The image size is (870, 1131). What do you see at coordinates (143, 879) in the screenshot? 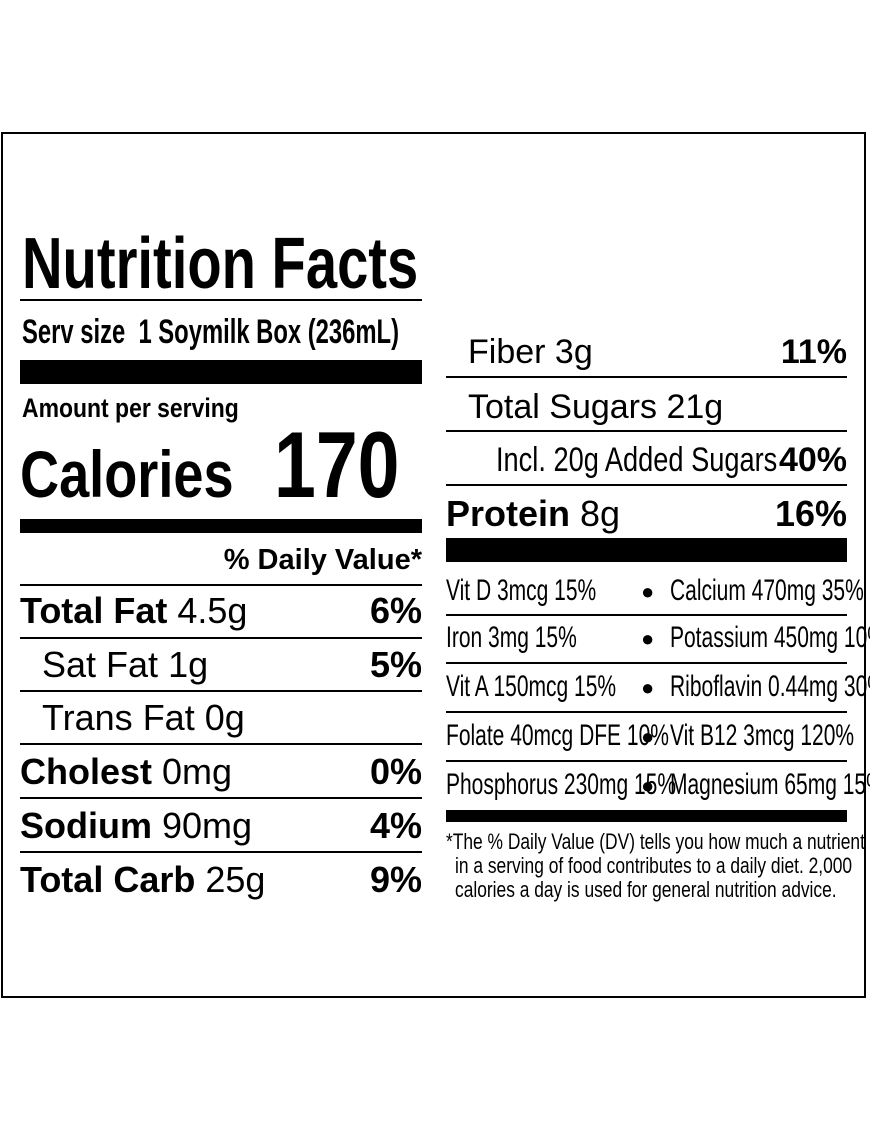
I see `nutrient-row-total-carb: Total Carb 25g` at bounding box center [143, 879].